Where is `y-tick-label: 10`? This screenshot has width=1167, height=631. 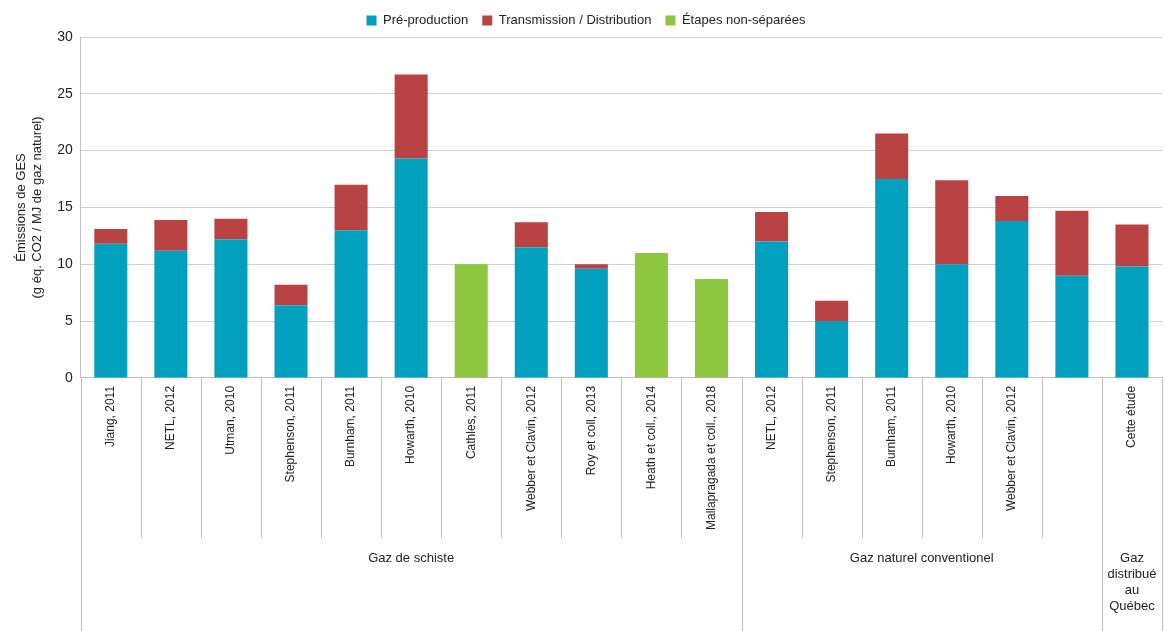 y-tick-label: 10 is located at coordinates (65, 263).